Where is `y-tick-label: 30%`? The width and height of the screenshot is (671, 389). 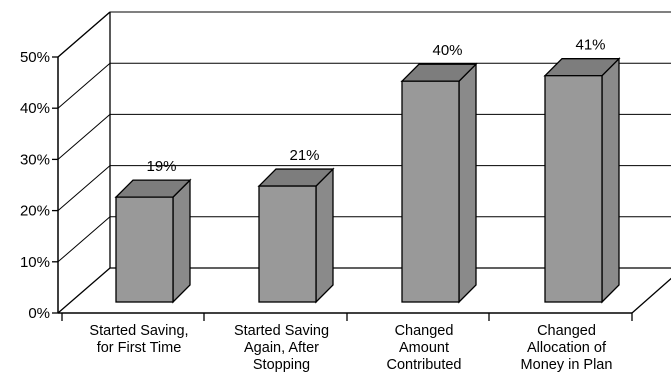
y-tick-label: 30% is located at coordinates (35, 159).